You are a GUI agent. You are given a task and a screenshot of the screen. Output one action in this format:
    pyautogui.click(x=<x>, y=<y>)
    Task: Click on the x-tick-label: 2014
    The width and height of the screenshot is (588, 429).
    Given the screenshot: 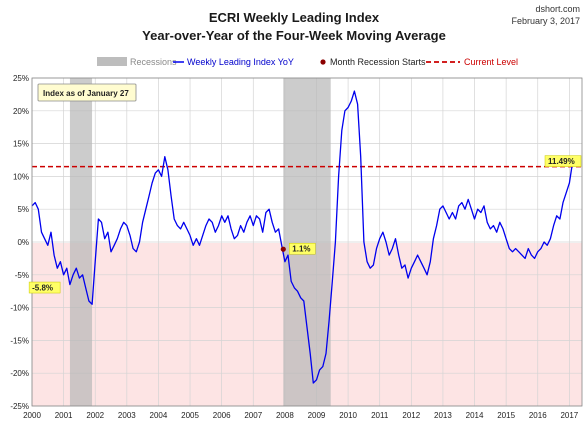 What is the action you would take?
    pyautogui.click(x=475, y=415)
    